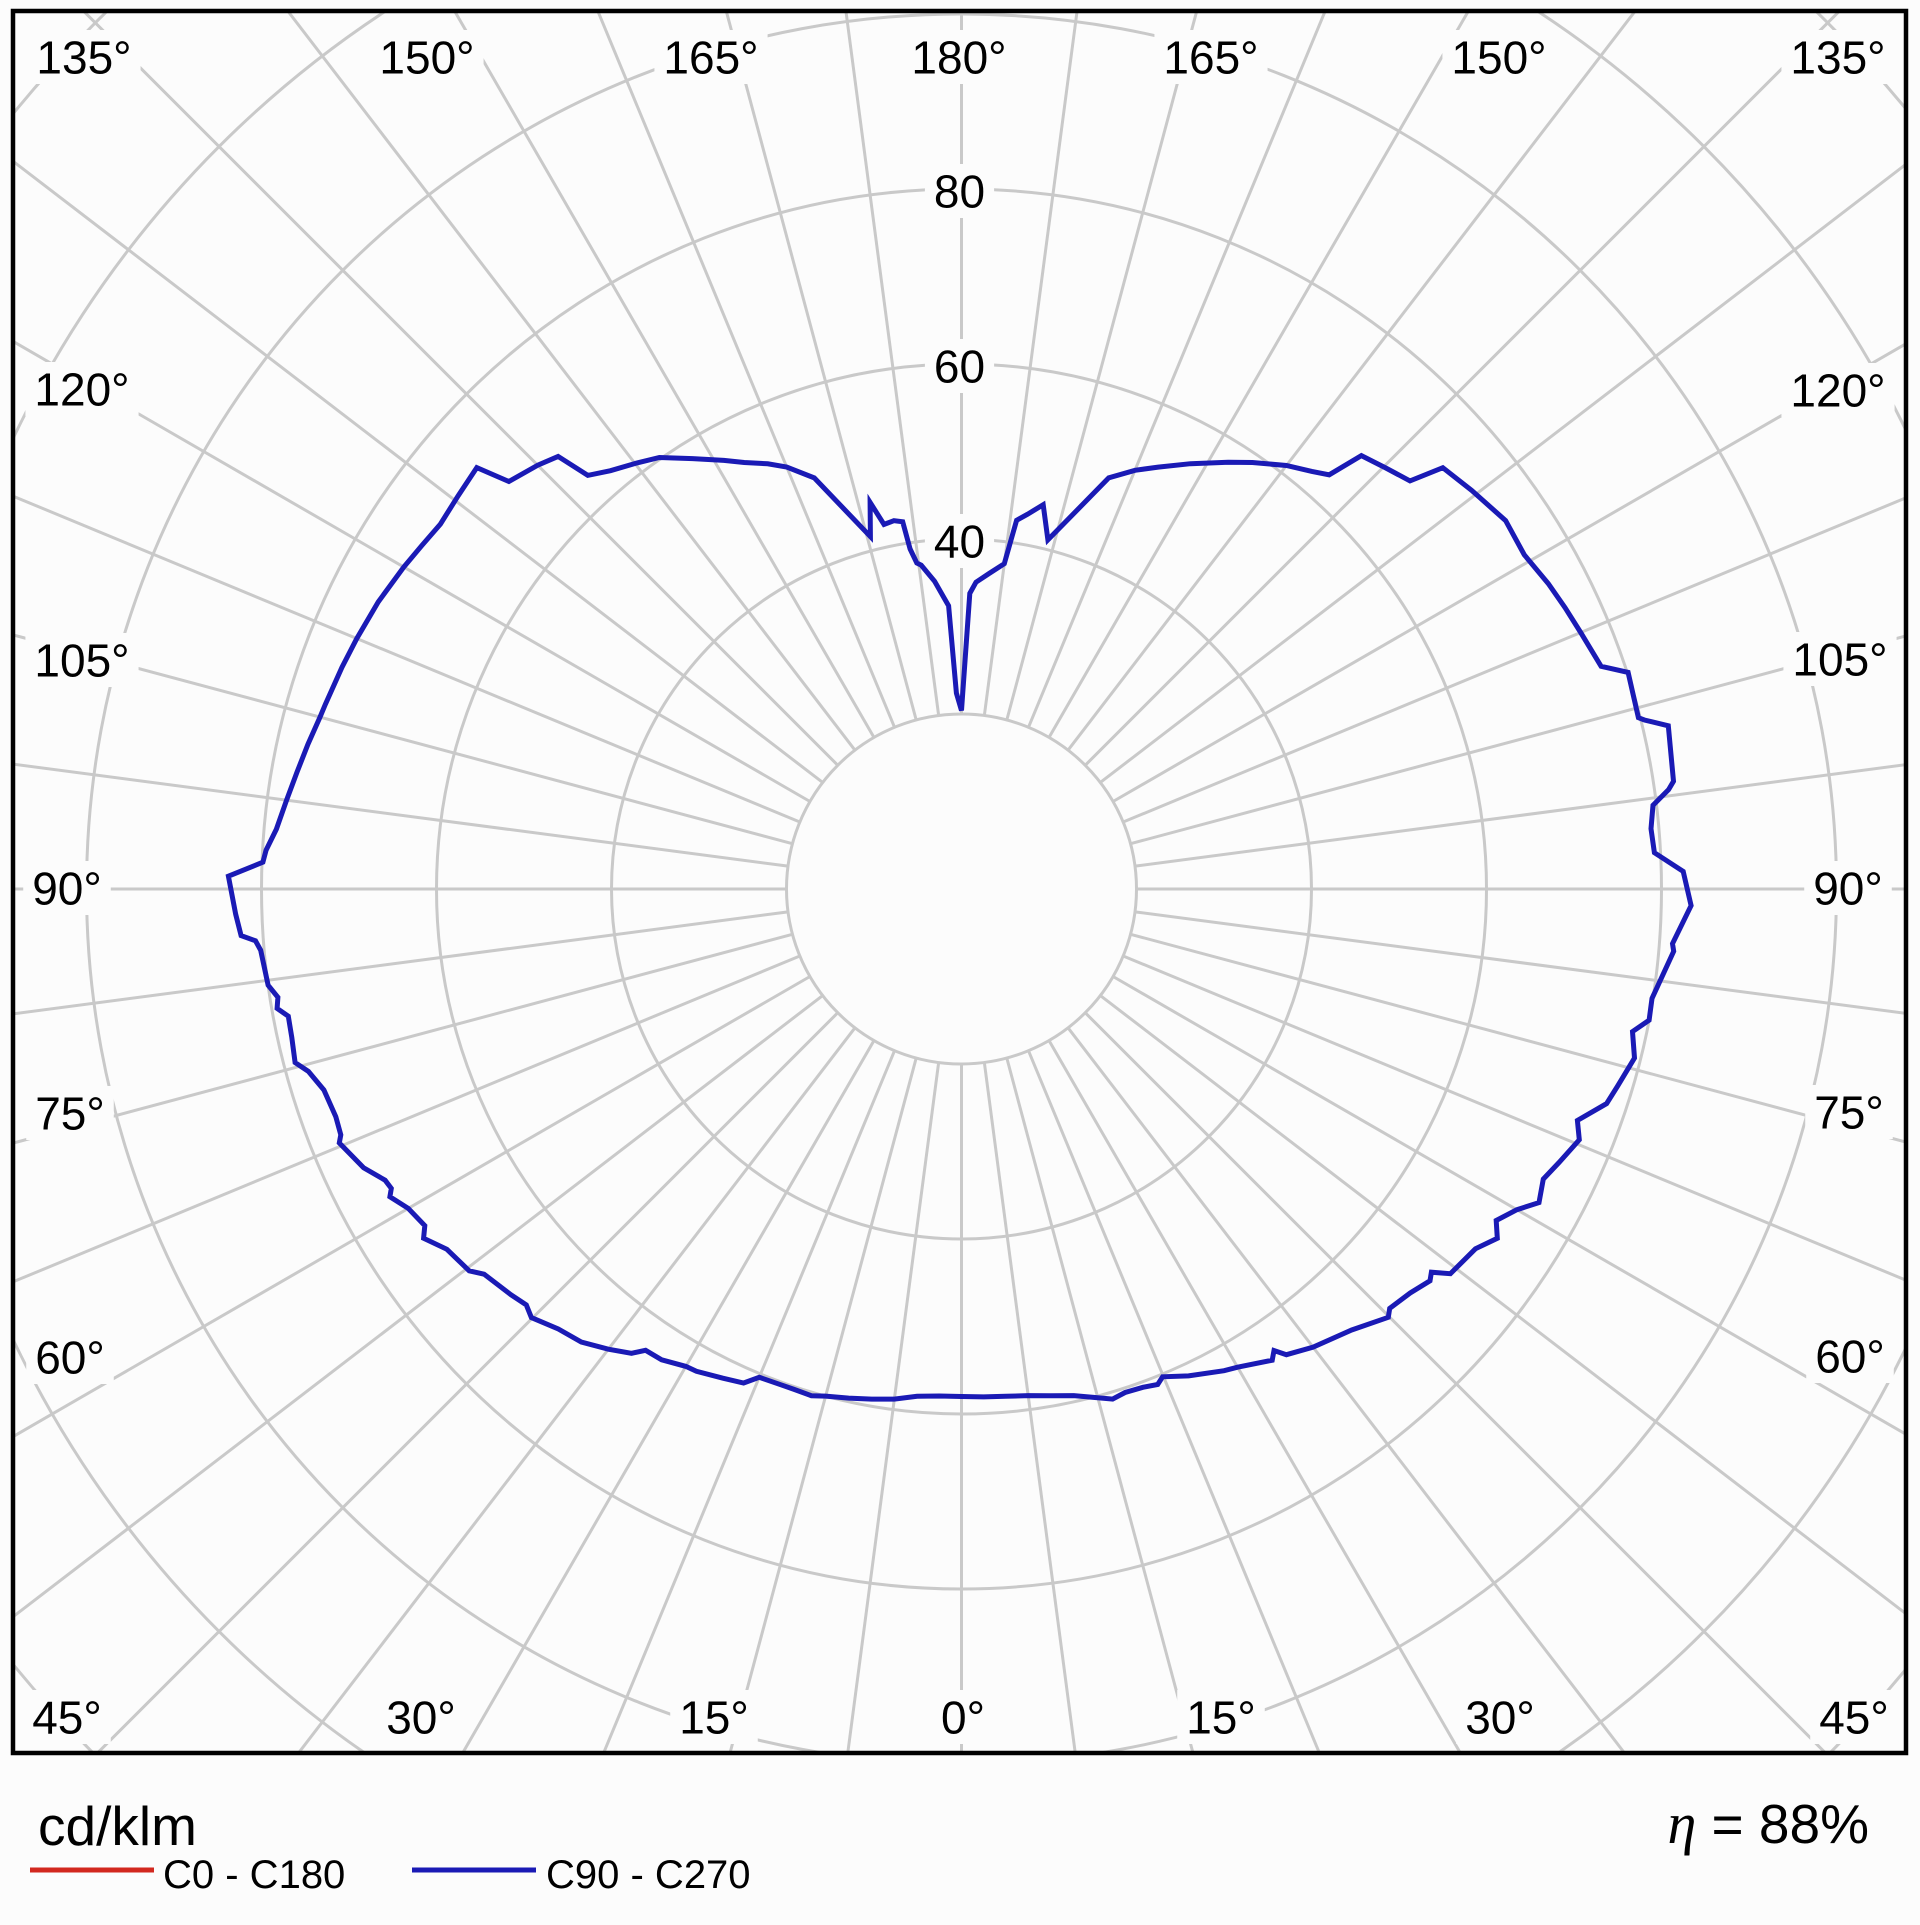 The height and width of the screenshot is (1925, 1920). I want to click on angle-label-30-left: 30°, so click(421, 1718).